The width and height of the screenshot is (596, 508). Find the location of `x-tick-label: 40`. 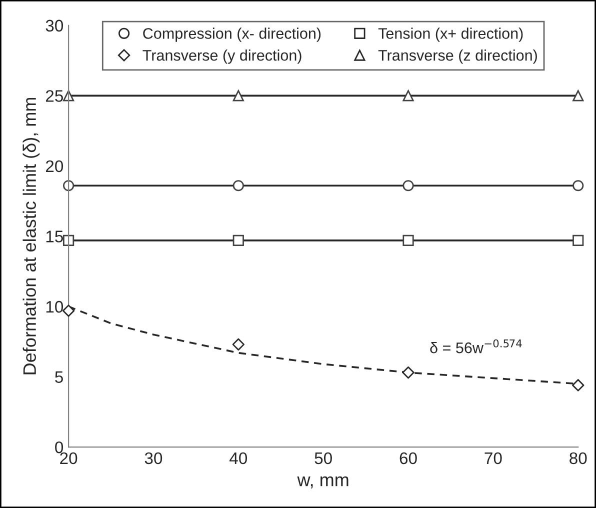

x-tick-label: 40 is located at coordinates (239, 458).